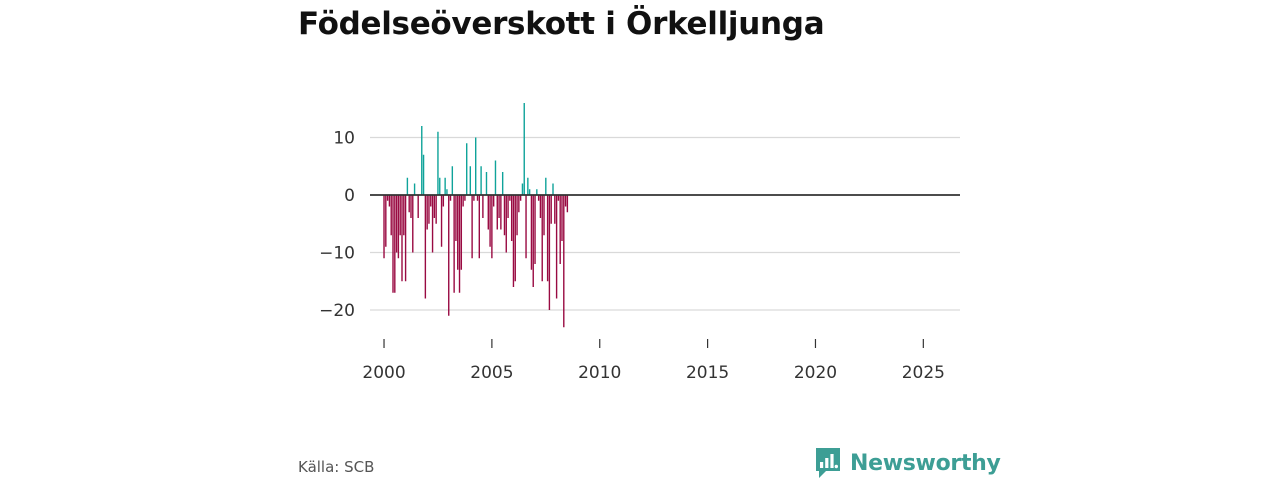 This screenshot has height=480, width=1280. What do you see at coordinates (336, 467) in the screenshot?
I see `source-label: Källa: SCB` at bounding box center [336, 467].